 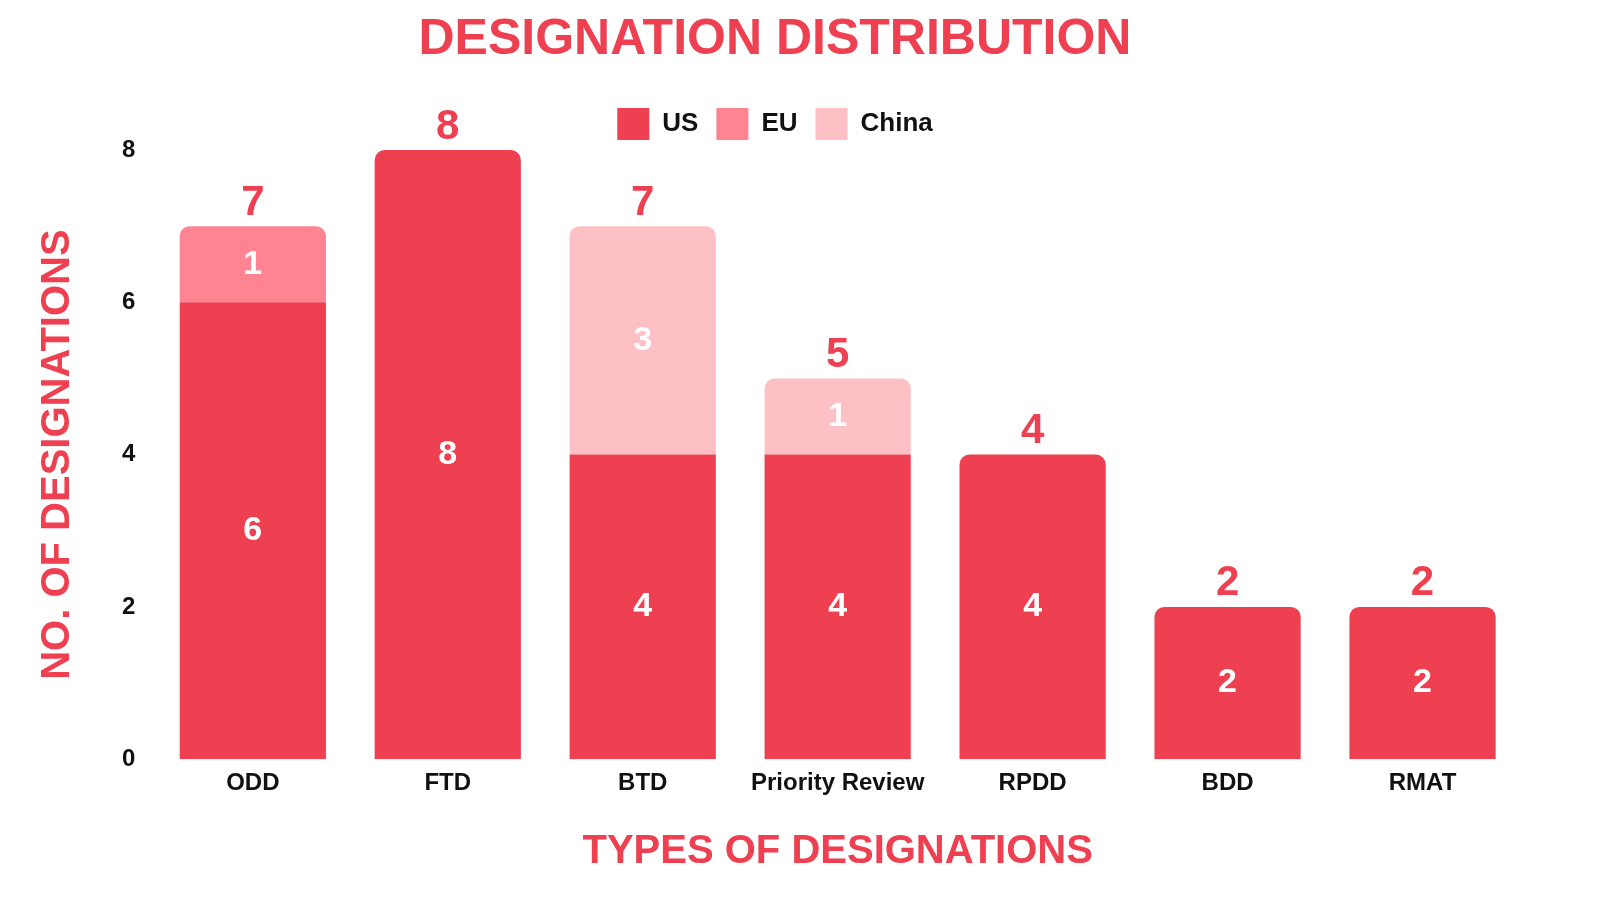 What do you see at coordinates (837, 353) in the screenshot?
I see `total-label: 5` at bounding box center [837, 353].